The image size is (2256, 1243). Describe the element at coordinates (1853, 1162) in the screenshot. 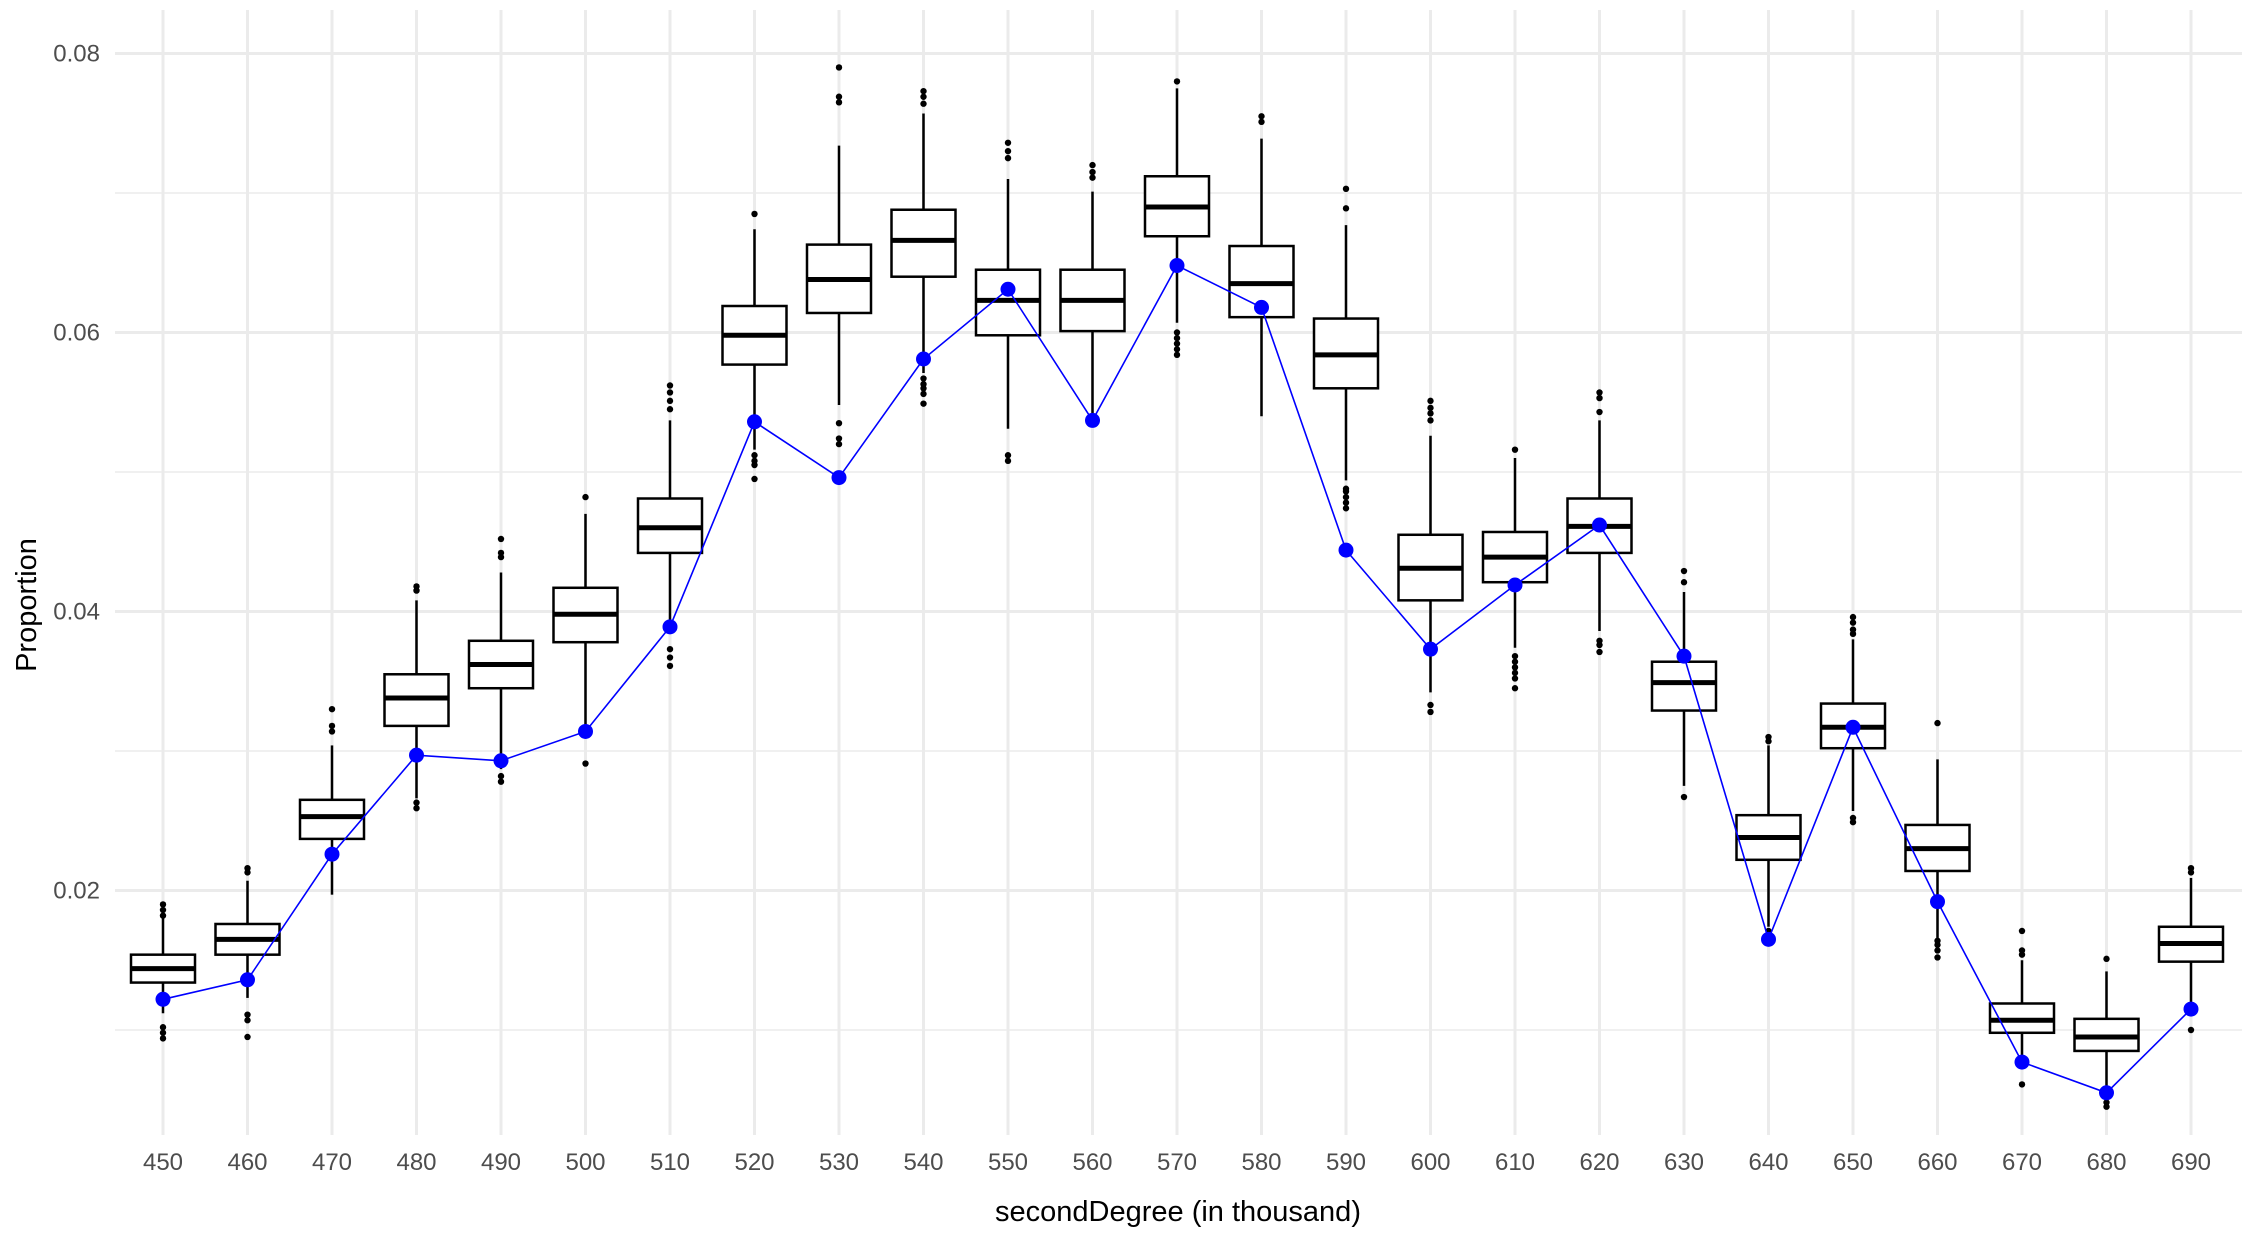

I see `x-tick-label: 650` at that location.